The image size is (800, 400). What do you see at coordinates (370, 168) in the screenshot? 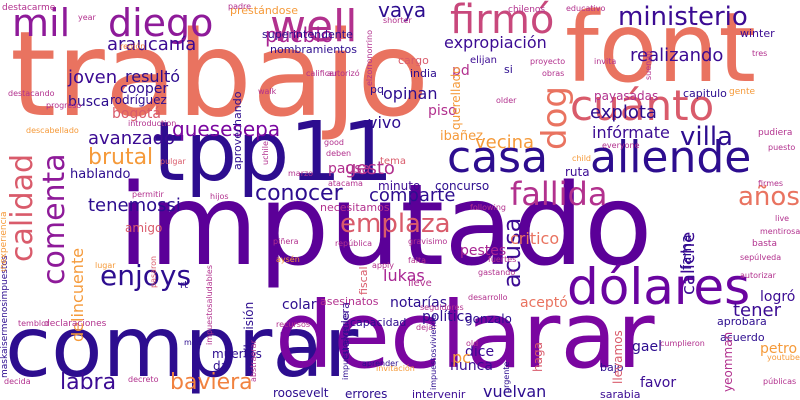
I see `word-gesto: gesto` at bounding box center [370, 168].